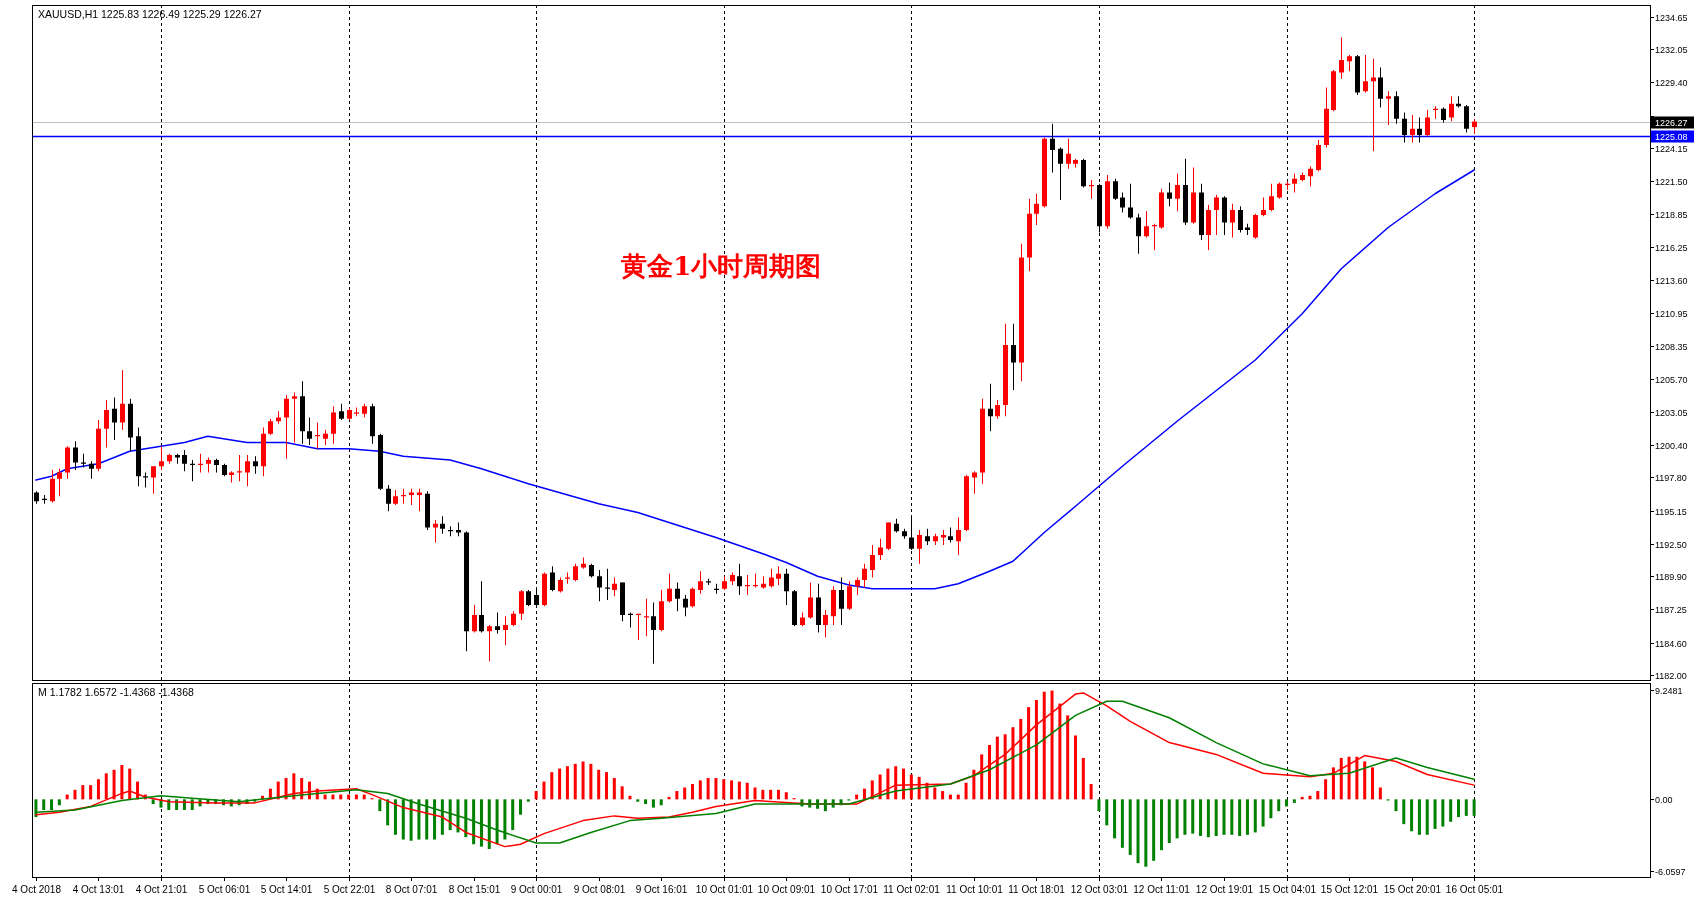  What do you see at coordinates (1671, 610) in the screenshot?
I see `y-tick-label: 1187.25` at bounding box center [1671, 610].